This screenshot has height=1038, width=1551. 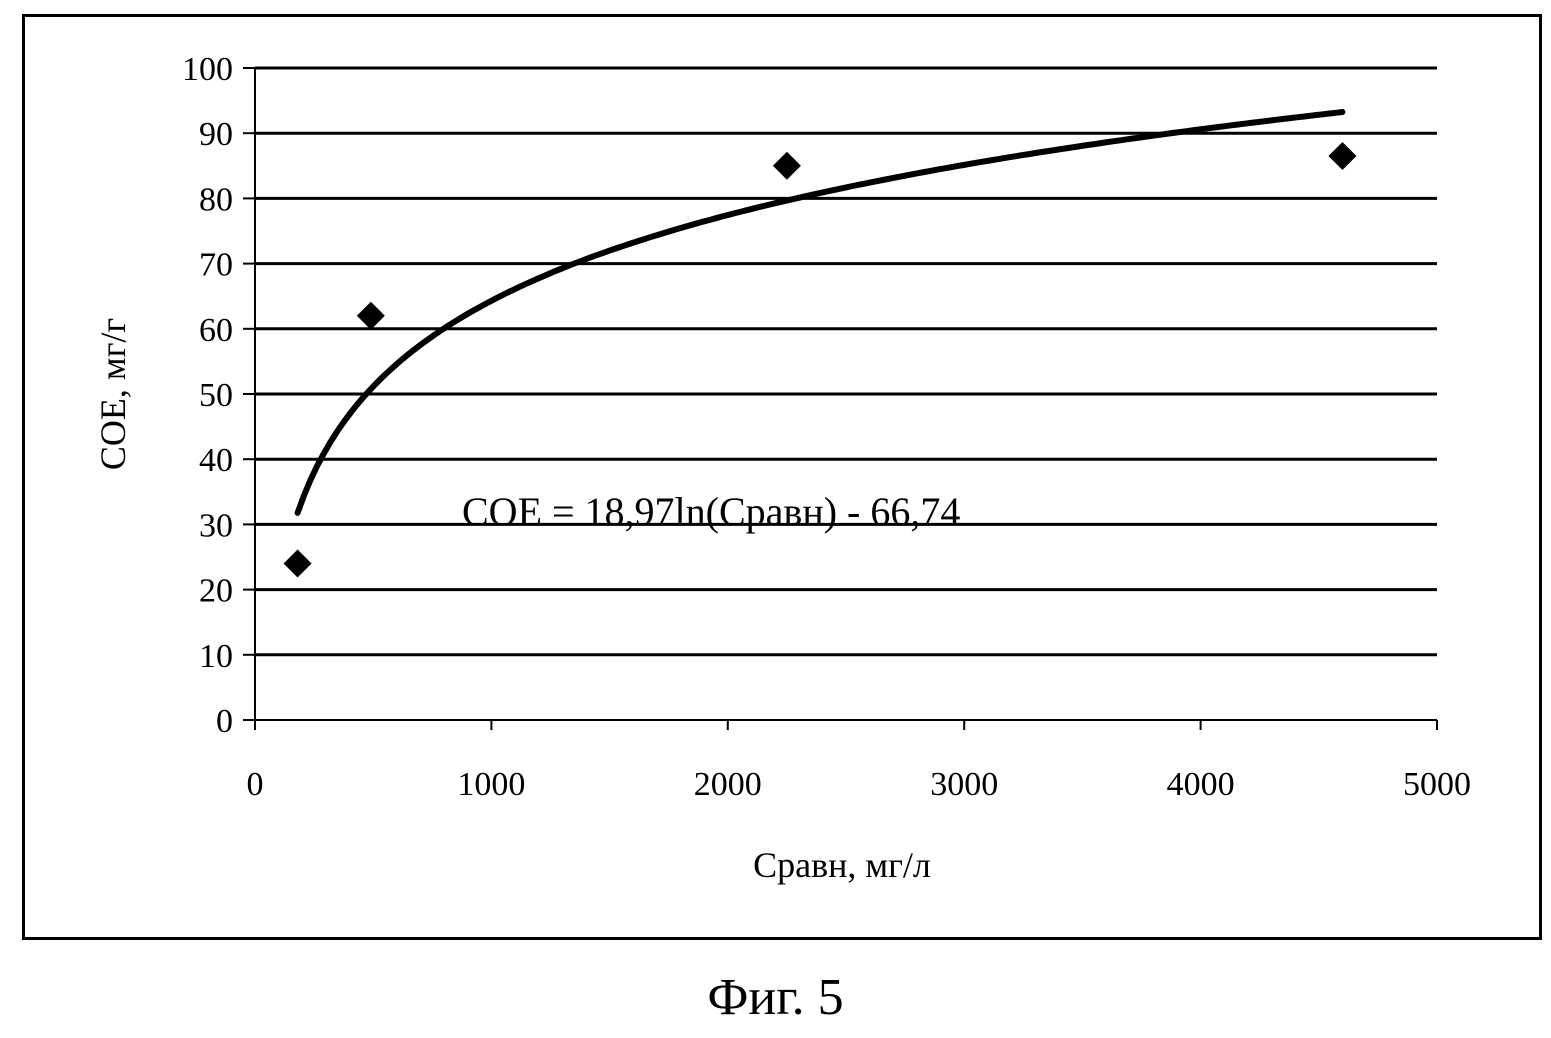 What do you see at coordinates (216, 656) in the screenshot?
I see `y-tick-label-10: 10` at bounding box center [216, 656].